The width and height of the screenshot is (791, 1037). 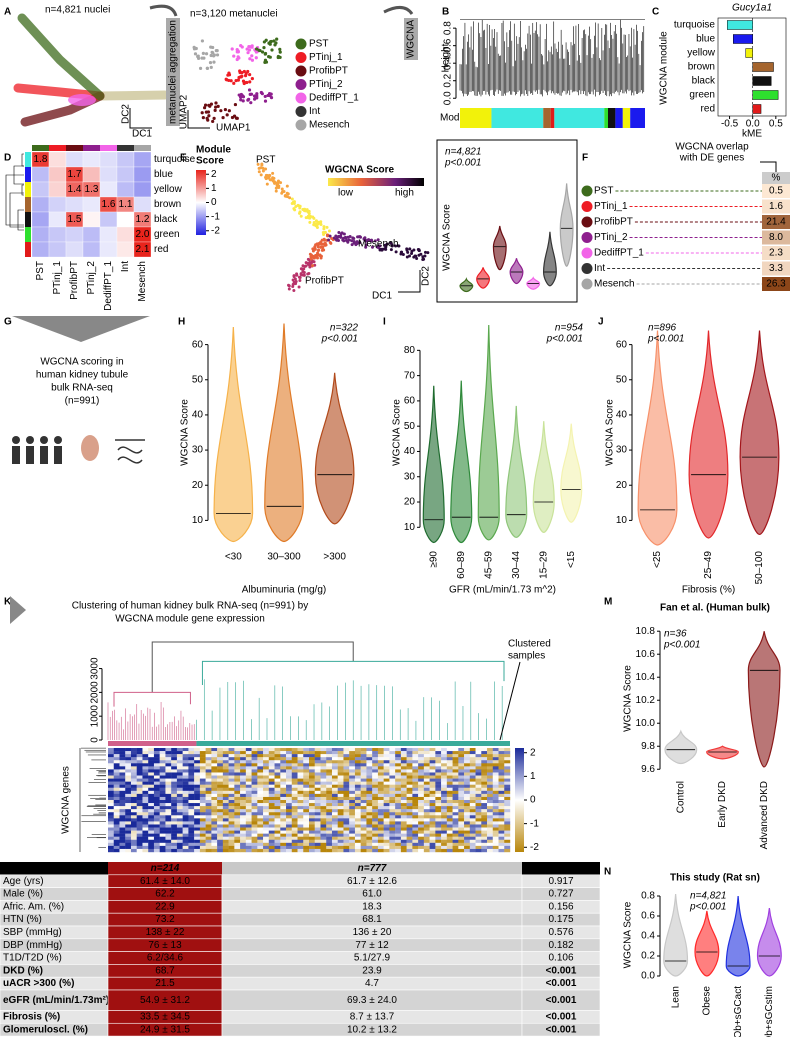 I want to click on table-text: <0.001, so click(x=561, y=970).